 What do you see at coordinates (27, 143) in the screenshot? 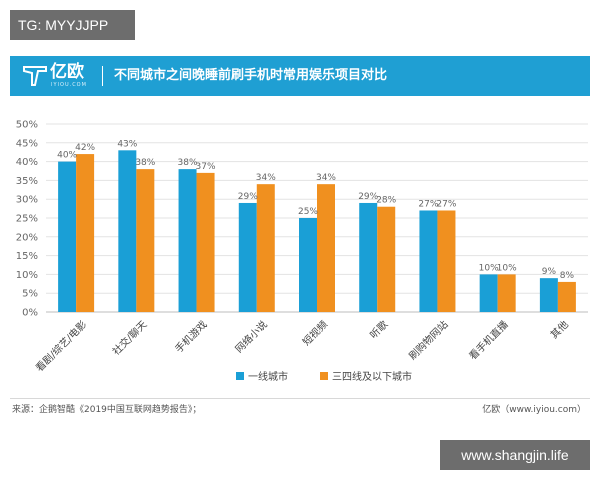
I see `y-tick-label: 45%` at bounding box center [27, 143].